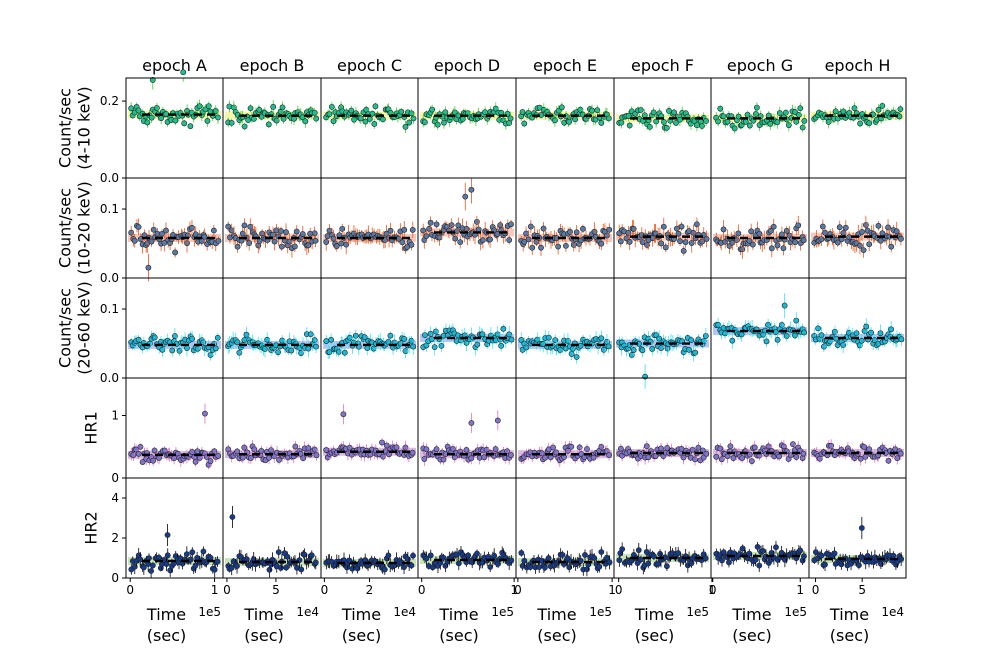  What do you see at coordinates (167, 431) in the screenshot?
I see `panel: 01` at bounding box center [167, 431].